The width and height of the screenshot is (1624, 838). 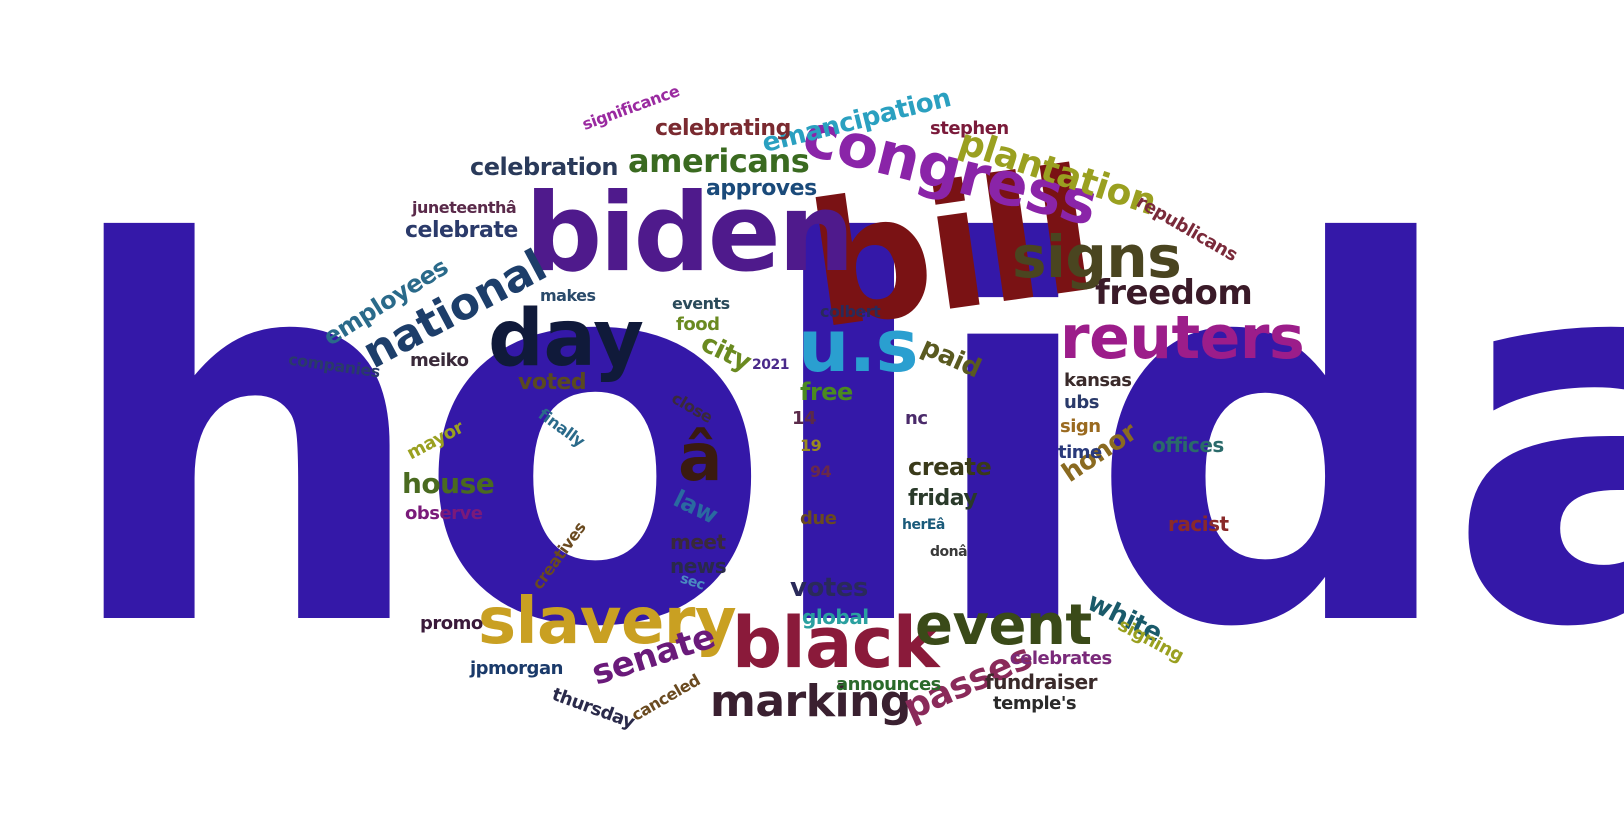 I want to click on word-kansas: kansas, so click(x=1098, y=380).